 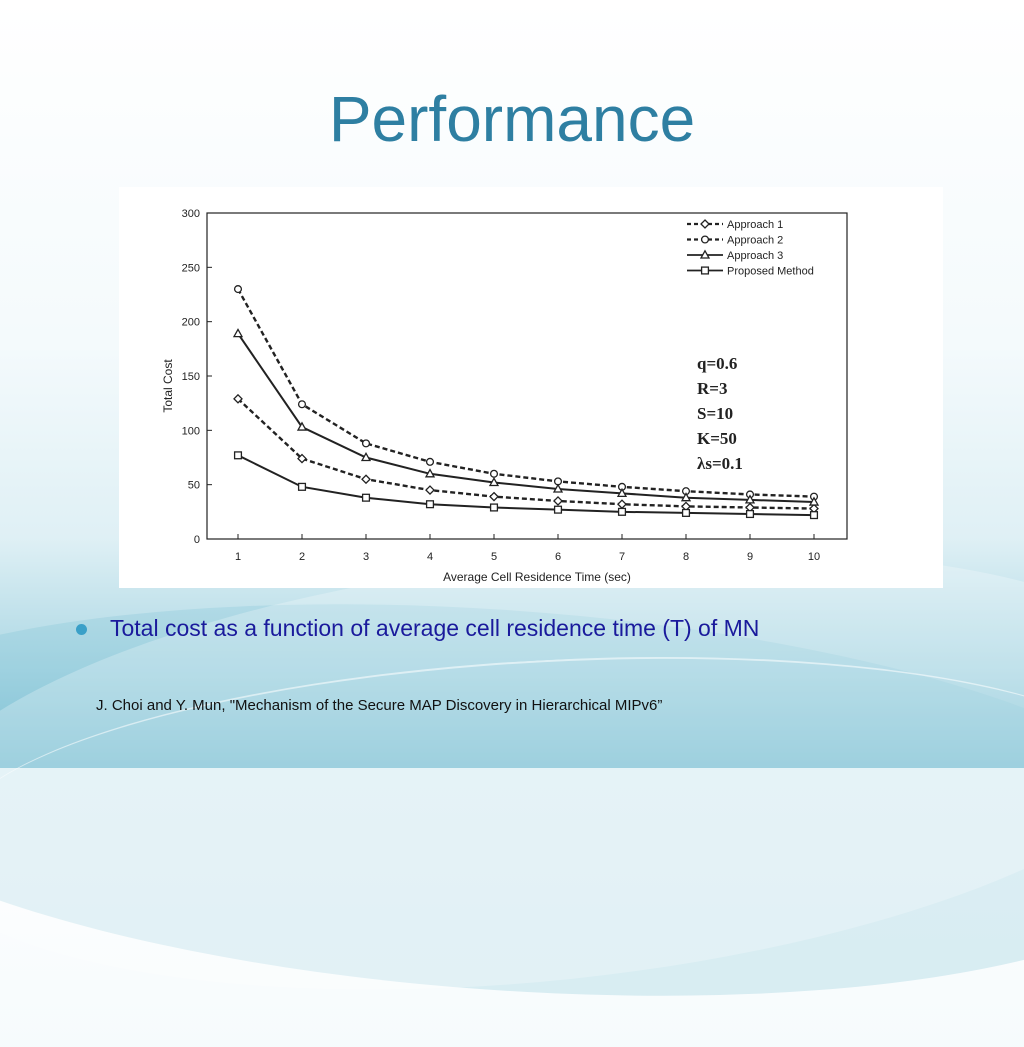 I want to click on x-tick-label: 10, so click(x=814, y=557).